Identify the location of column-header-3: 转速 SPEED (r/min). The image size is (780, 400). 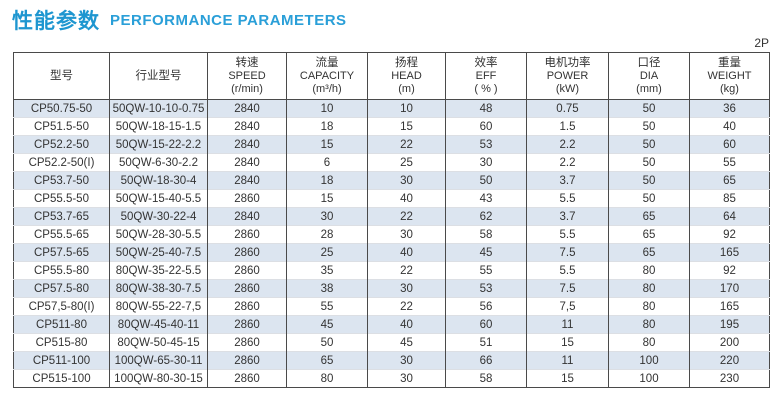
(247, 76).